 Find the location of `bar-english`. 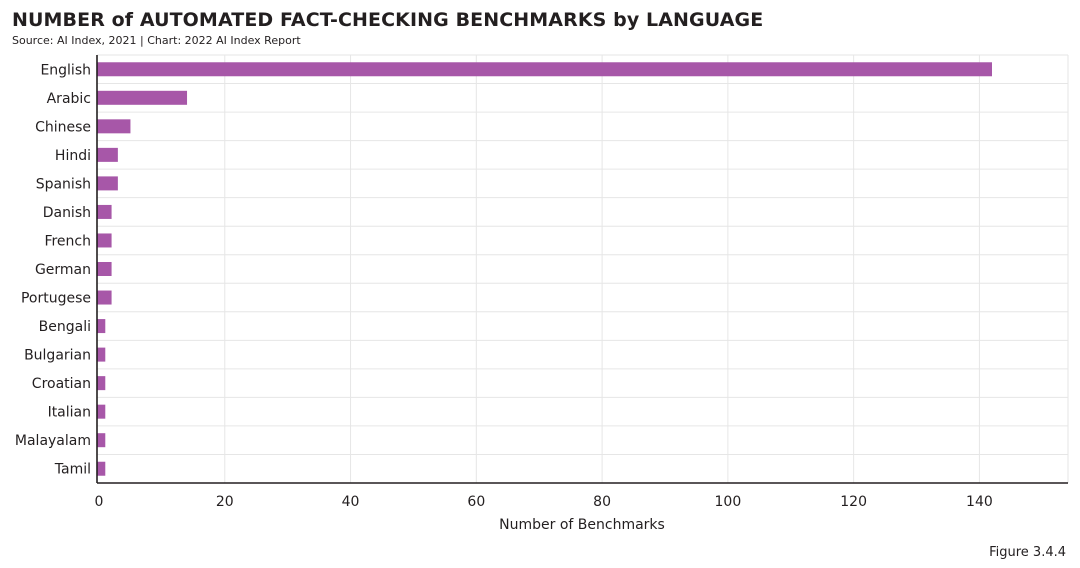

bar-english is located at coordinates (544, 69).